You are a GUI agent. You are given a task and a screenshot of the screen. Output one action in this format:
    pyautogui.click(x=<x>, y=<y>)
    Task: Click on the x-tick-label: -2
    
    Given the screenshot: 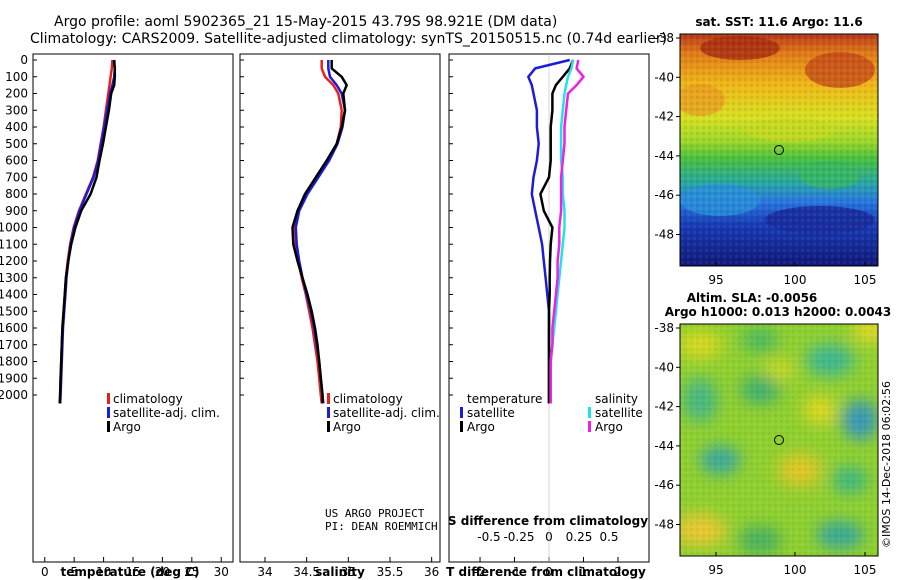 What is the action you would take?
    pyautogui.click(x=480, y=572)
    